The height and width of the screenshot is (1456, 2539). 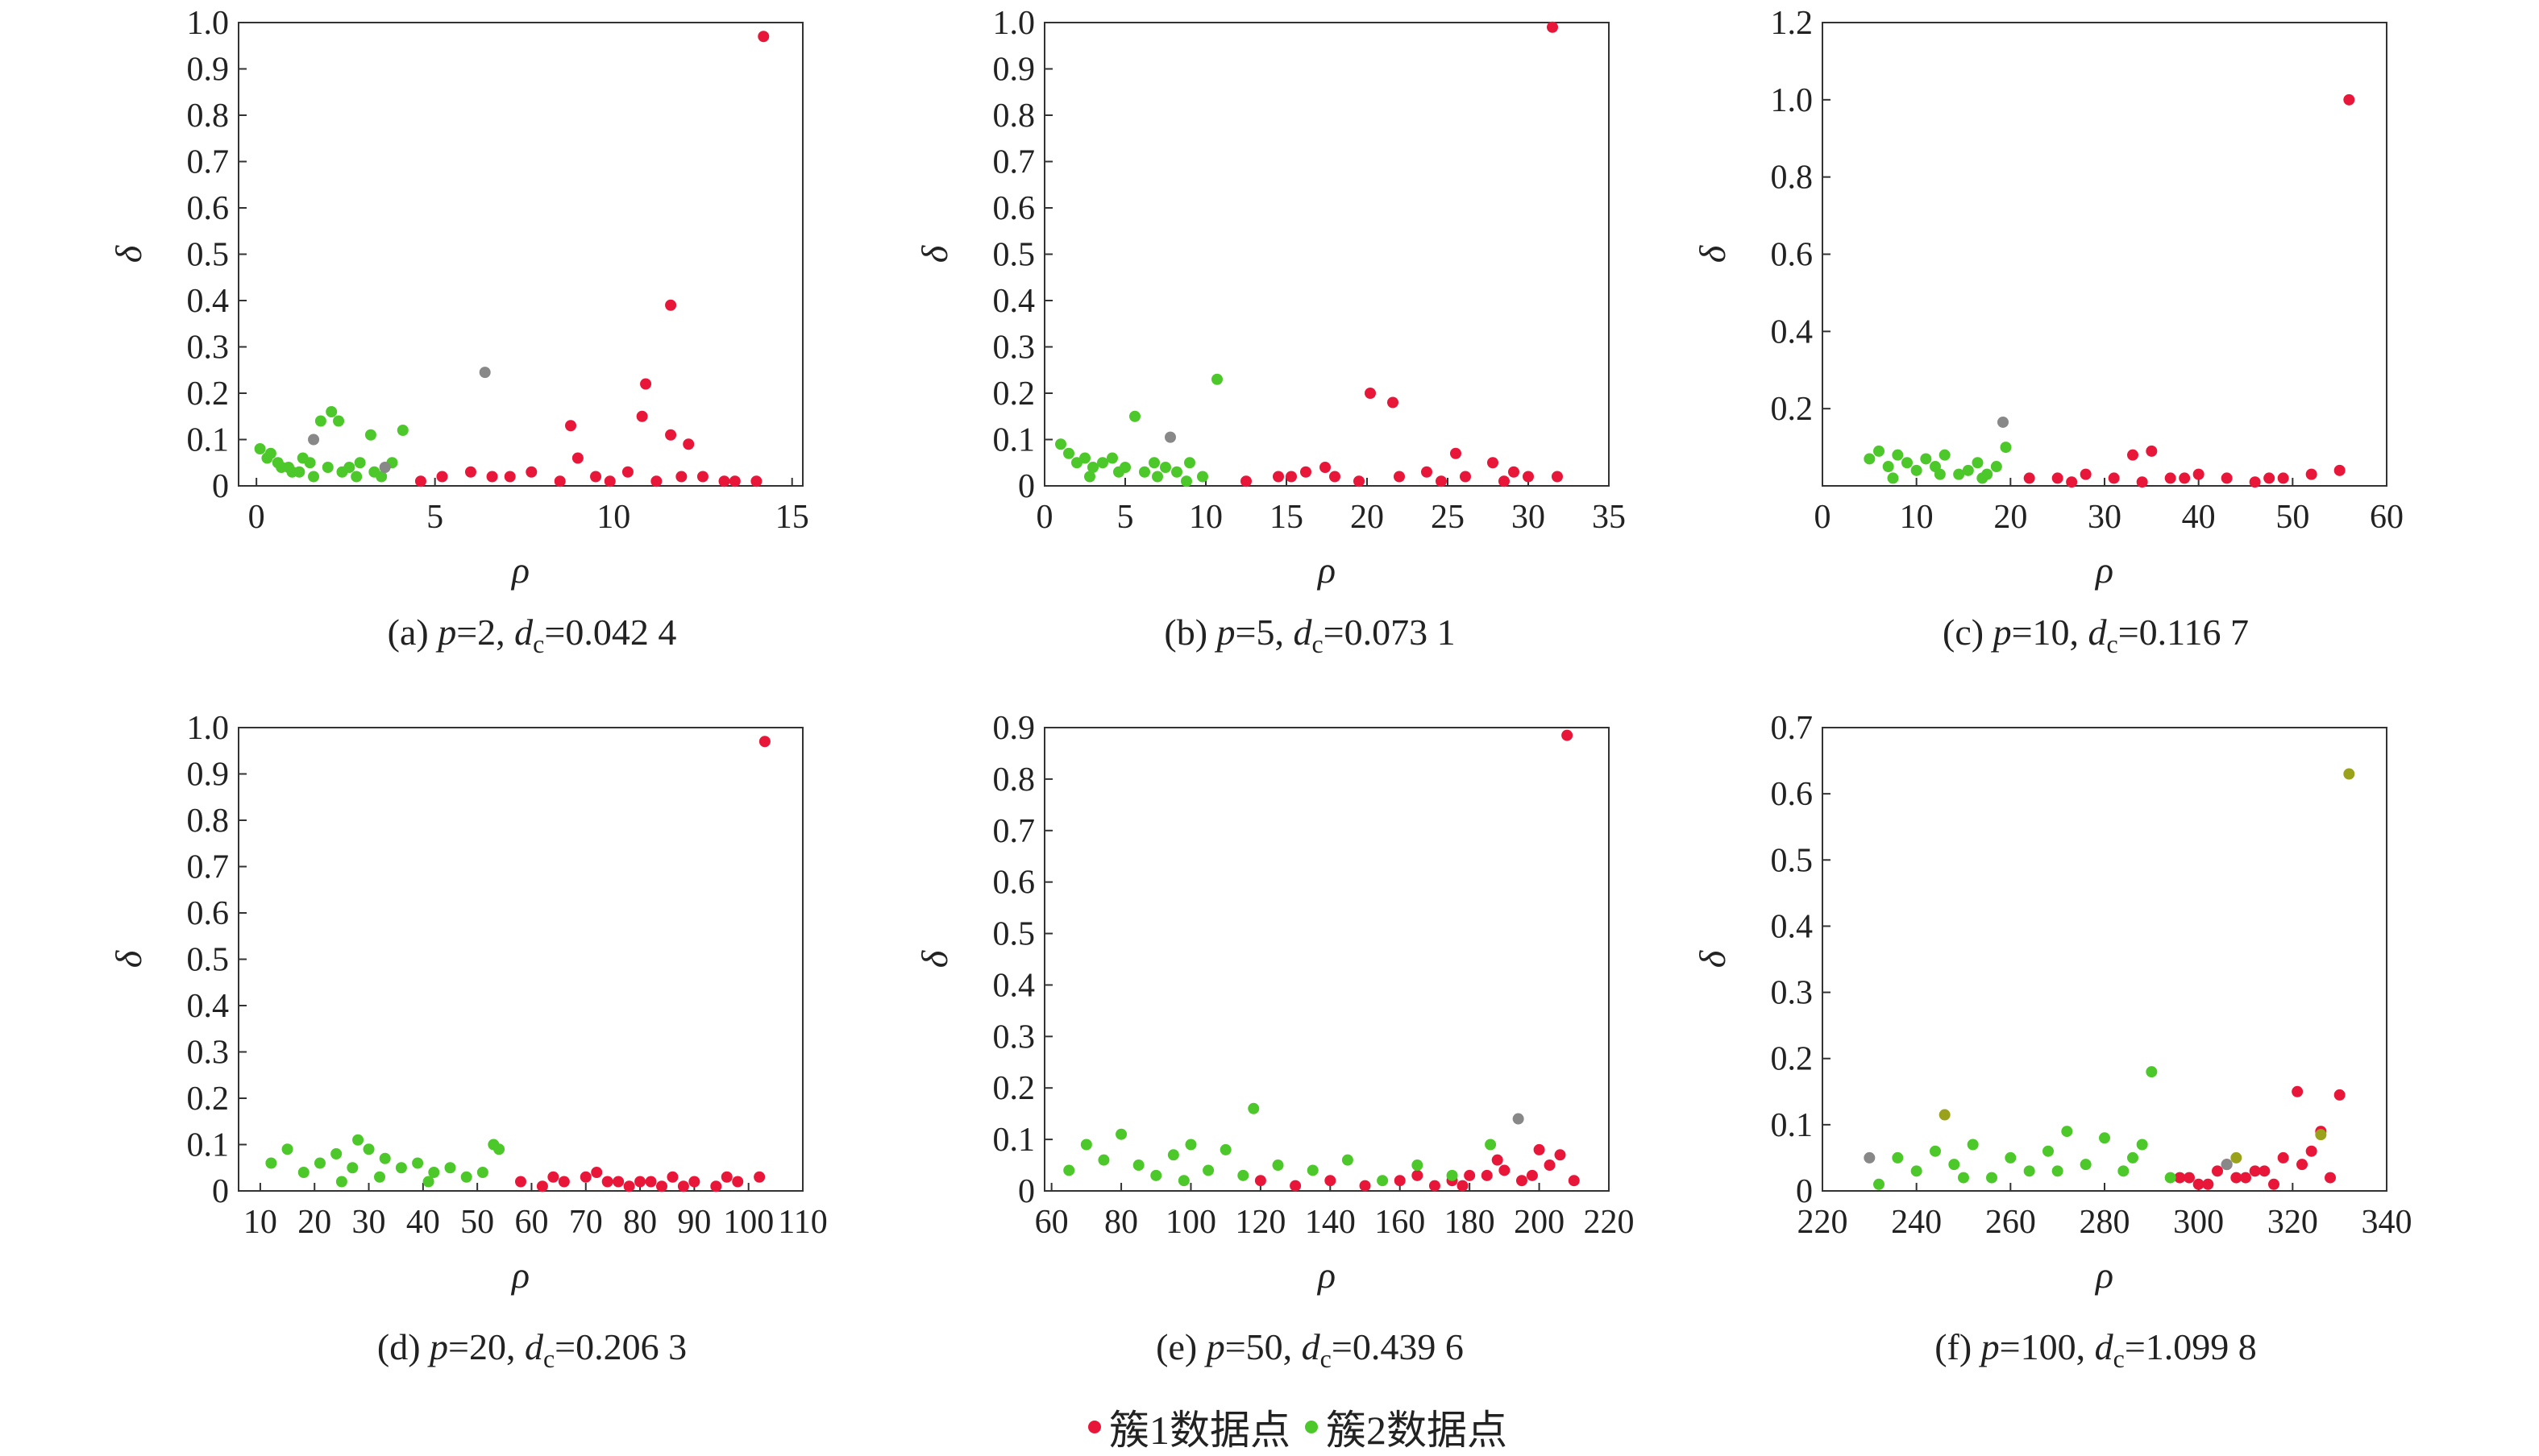 What do you see at coordinates (1822, 1222) in the screenshot?
I see `x-tick-label: 220` at bounding box center [1822, 1222].